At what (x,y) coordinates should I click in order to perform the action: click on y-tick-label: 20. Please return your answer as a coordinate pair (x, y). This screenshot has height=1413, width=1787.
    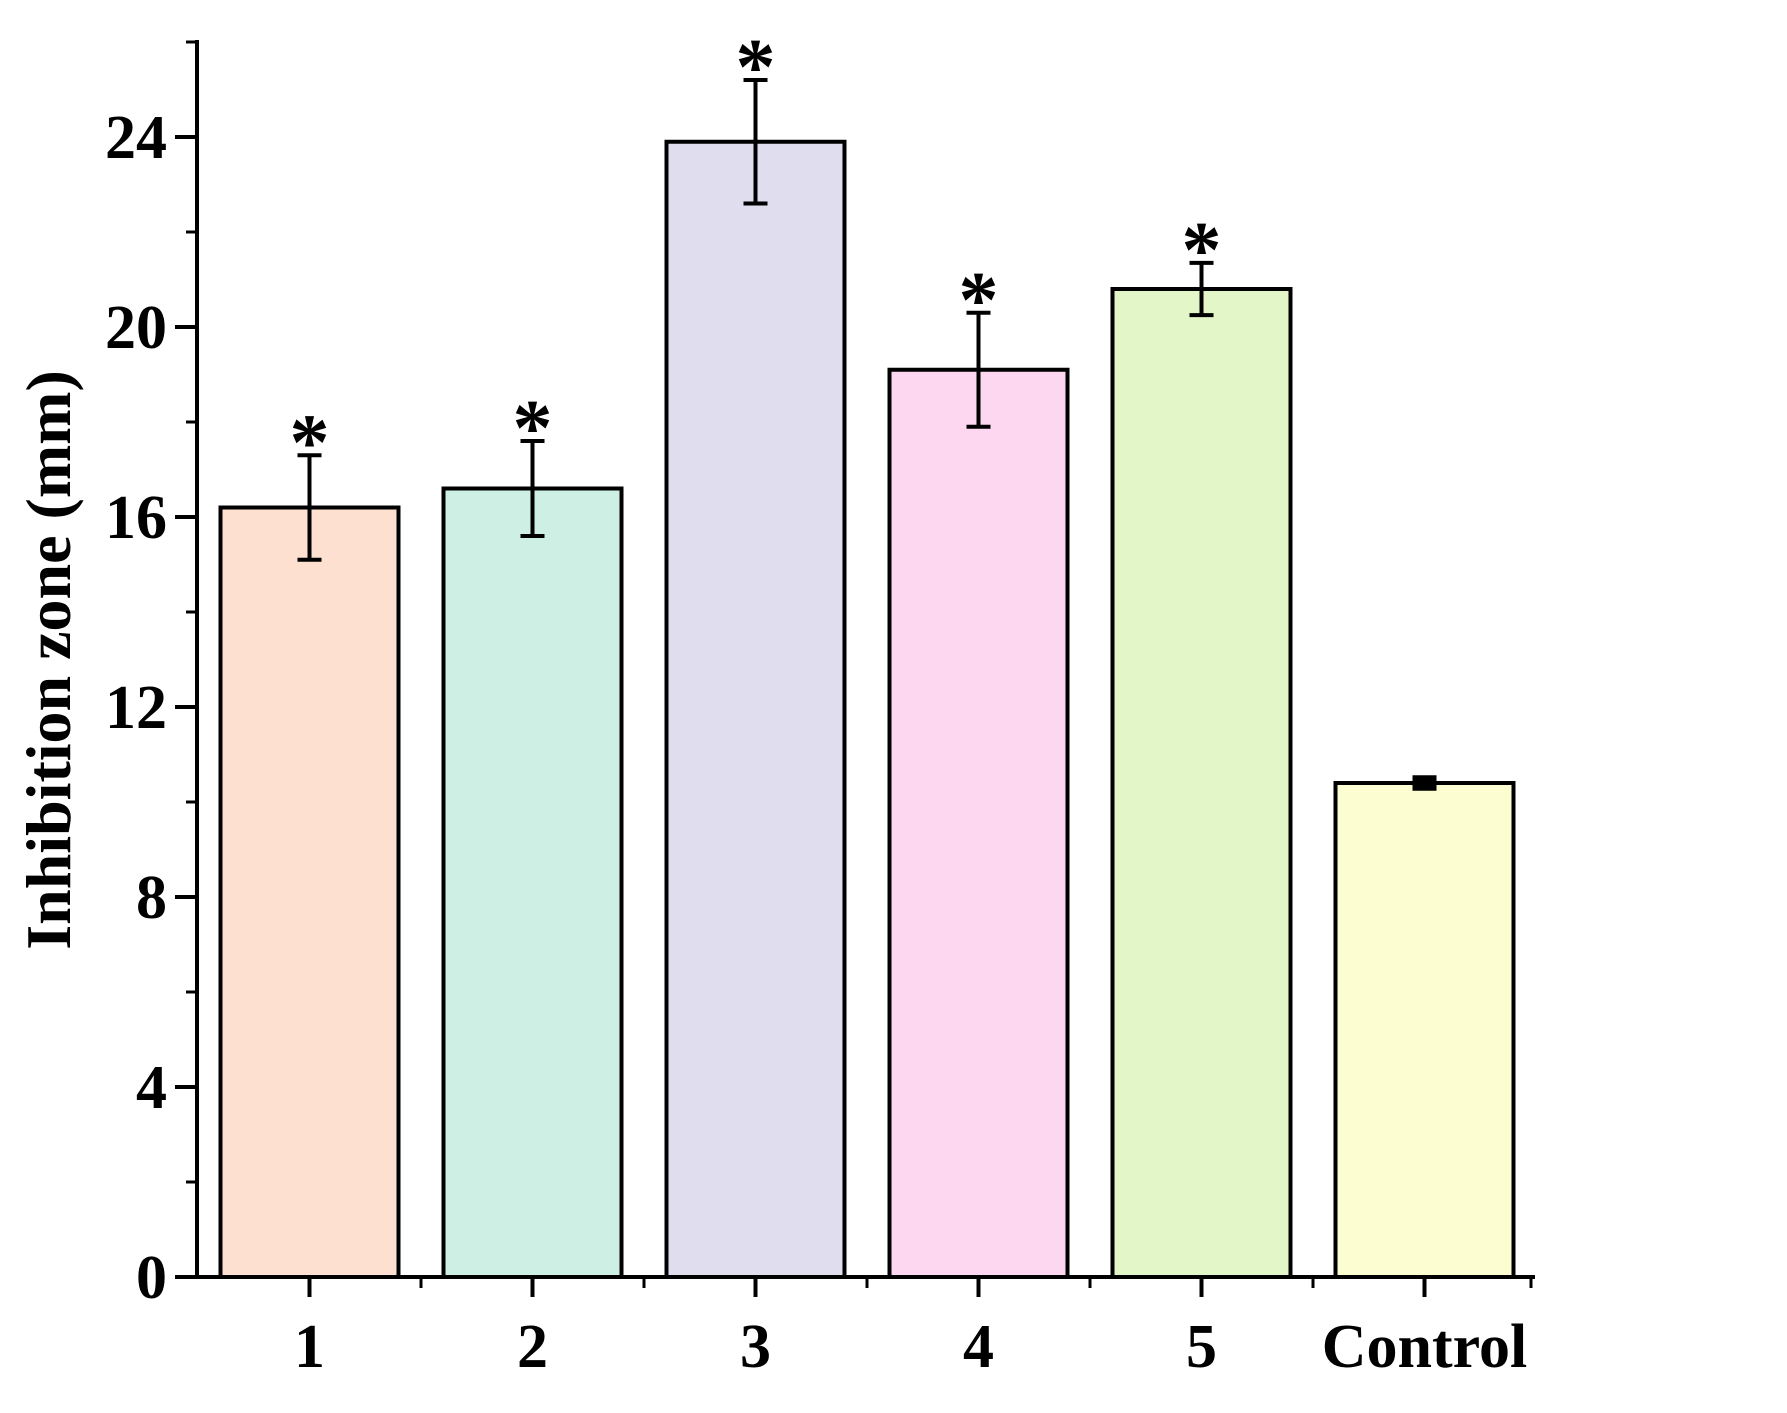
    Looking at the image, I should click on (136, 328).